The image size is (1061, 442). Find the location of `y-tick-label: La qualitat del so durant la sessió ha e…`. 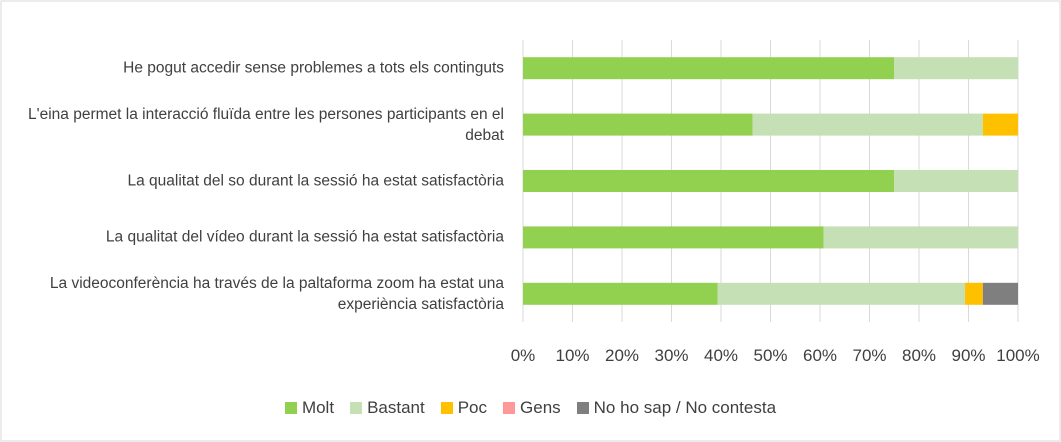

y-tick-label: La qualitat del so durant la sessió ha e… is located at coordinates (315, 181).